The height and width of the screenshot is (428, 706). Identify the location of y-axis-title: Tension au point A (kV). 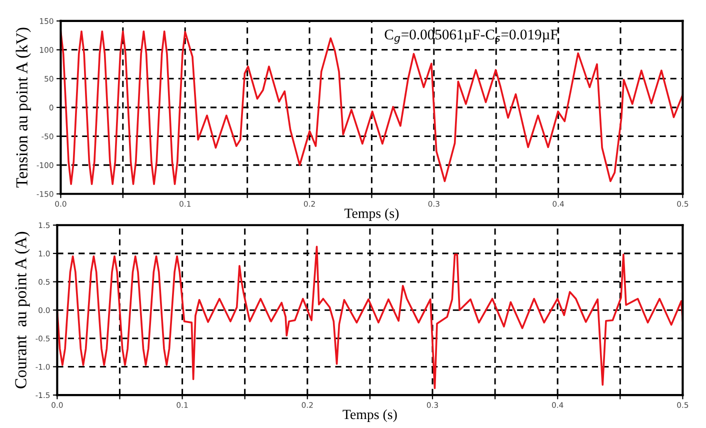
(23, 108).